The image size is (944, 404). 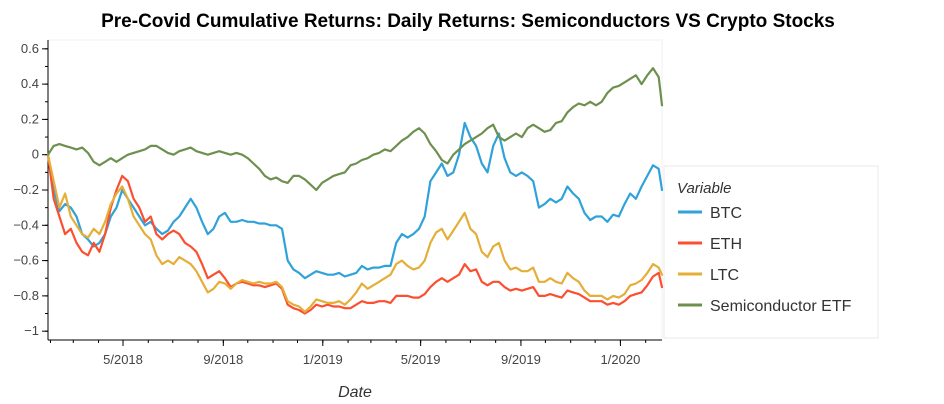 I want to click on legend-items: BTC ETH LTC Semiconductor ETF, so click(x=765, y=260).